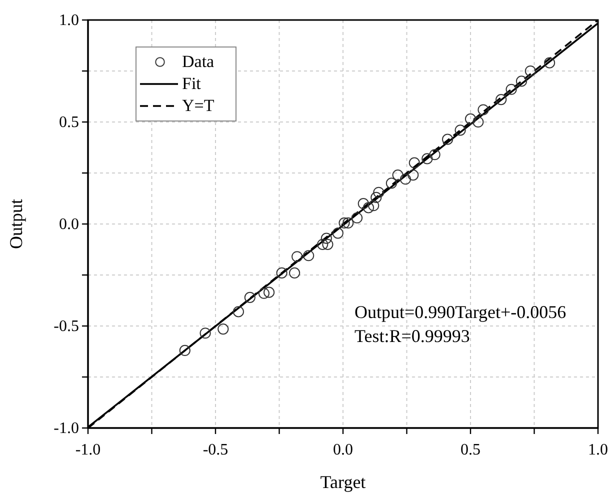 Image resolution: width=611 pixels, height=496 pixels. Describe the element at coordinates (460, 312) in the screenshot. I see `annotation: Output=0.990Target+-0.0056` at that location.